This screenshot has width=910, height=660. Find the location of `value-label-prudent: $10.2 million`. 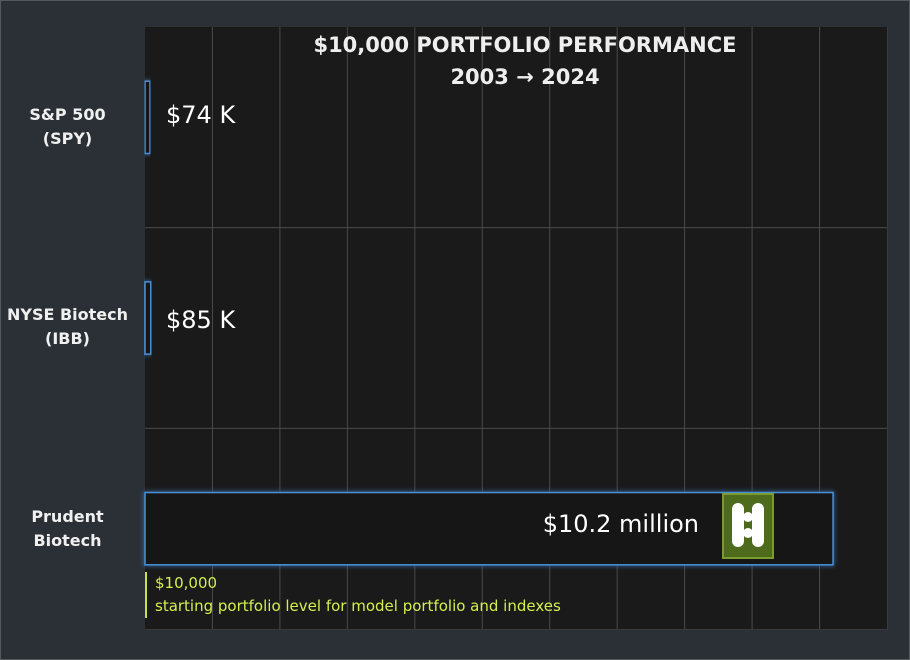

value-label-prudent: $10.2 million is located at coordinates (620, 524).